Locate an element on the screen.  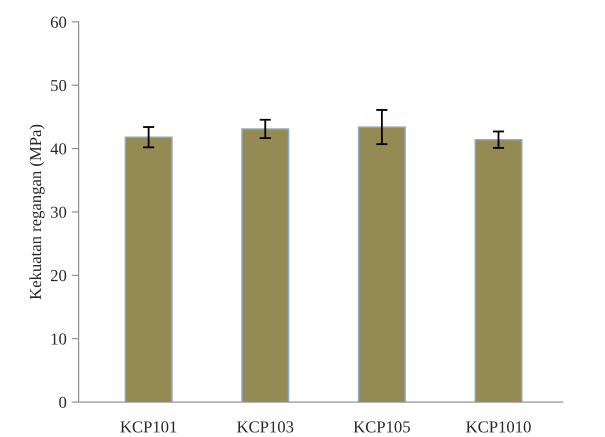
y-tick-label: 20 is located at coordinates (58, 276).